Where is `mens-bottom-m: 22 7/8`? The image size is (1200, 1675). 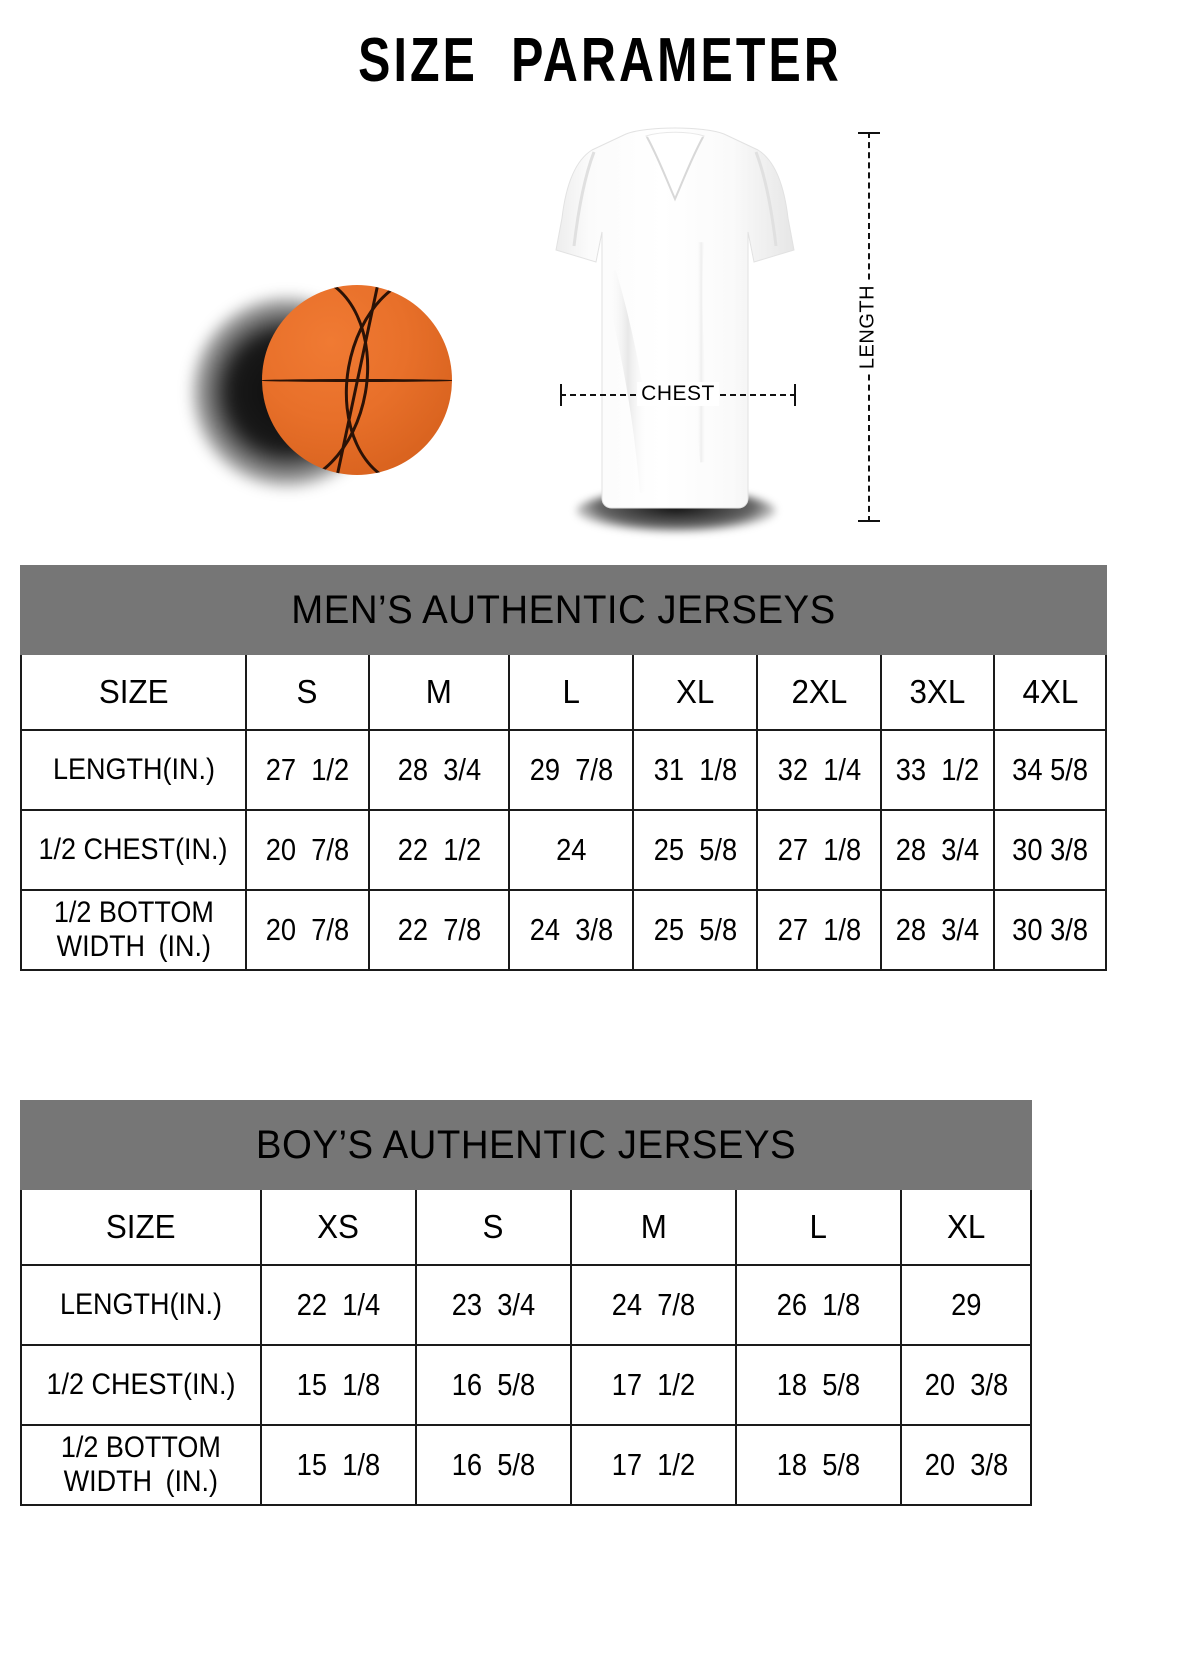 mens-bottom-m: 22 7/8 is located at coordinates (439, 930).